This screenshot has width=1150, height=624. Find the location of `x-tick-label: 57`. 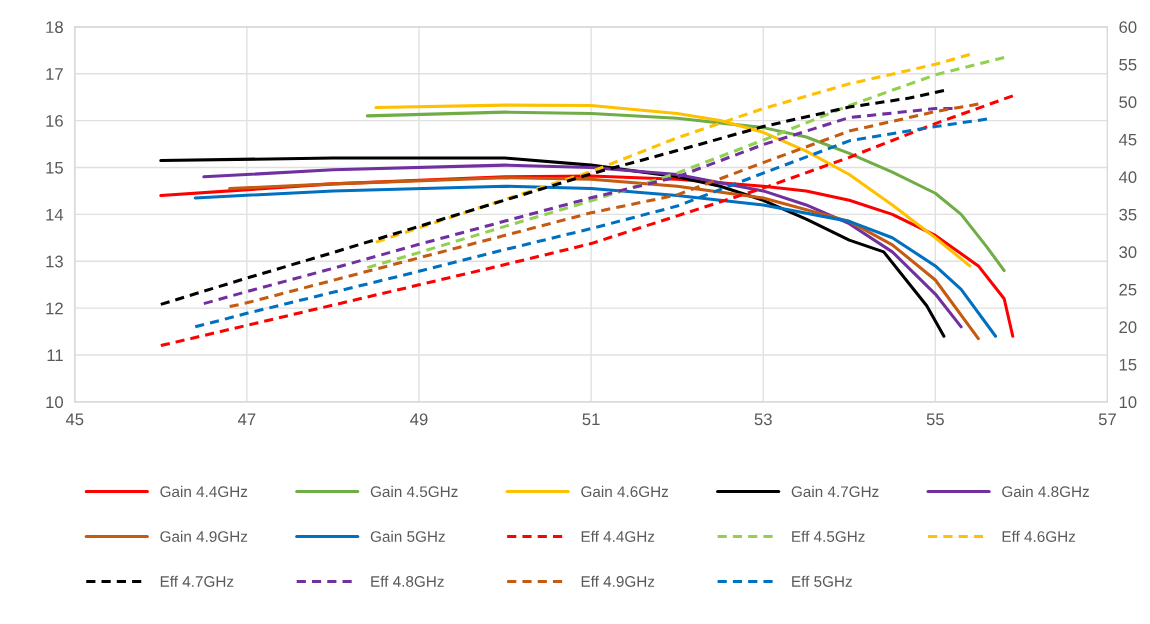

x-tick-label: 57 is located at coordinates (1107, 419).